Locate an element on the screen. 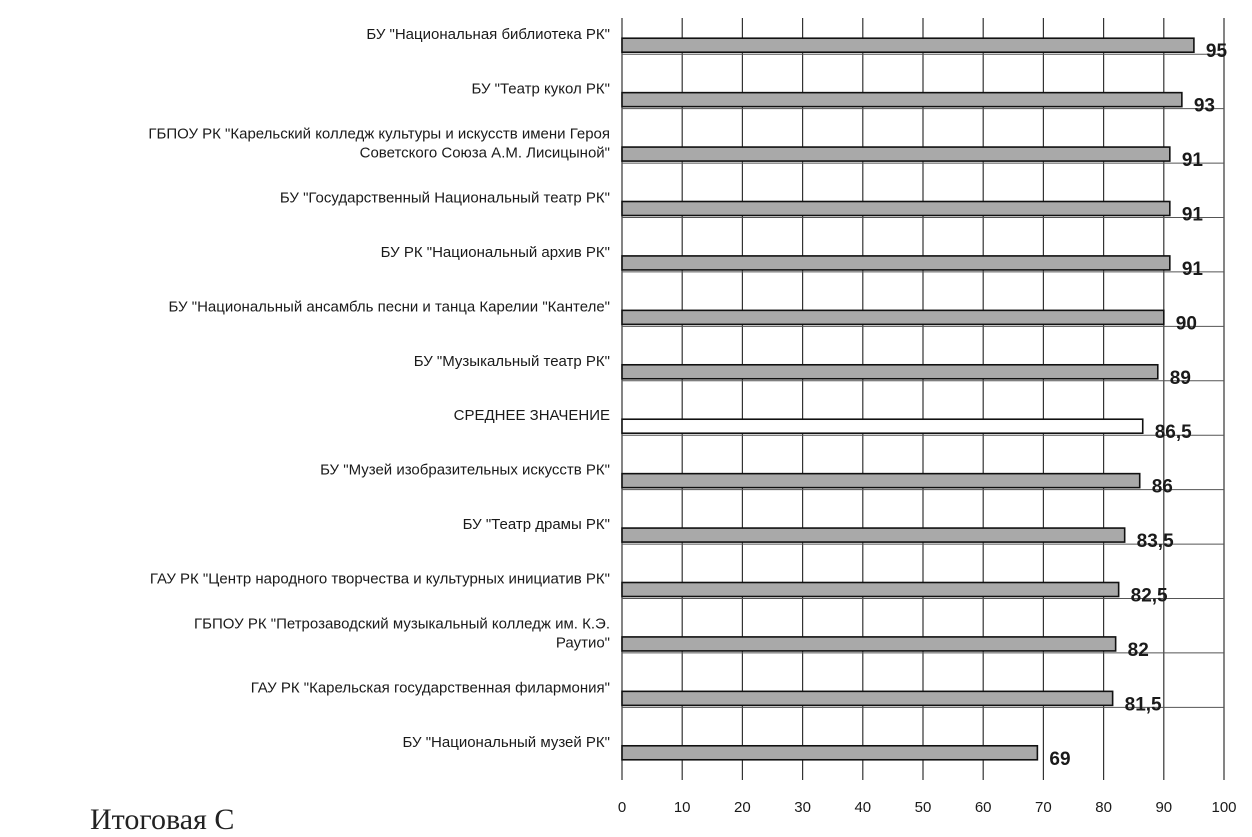 The height and width of the screenshot is (837, 1252). x-tick-label: 40 is located at coordinates (862, 807).